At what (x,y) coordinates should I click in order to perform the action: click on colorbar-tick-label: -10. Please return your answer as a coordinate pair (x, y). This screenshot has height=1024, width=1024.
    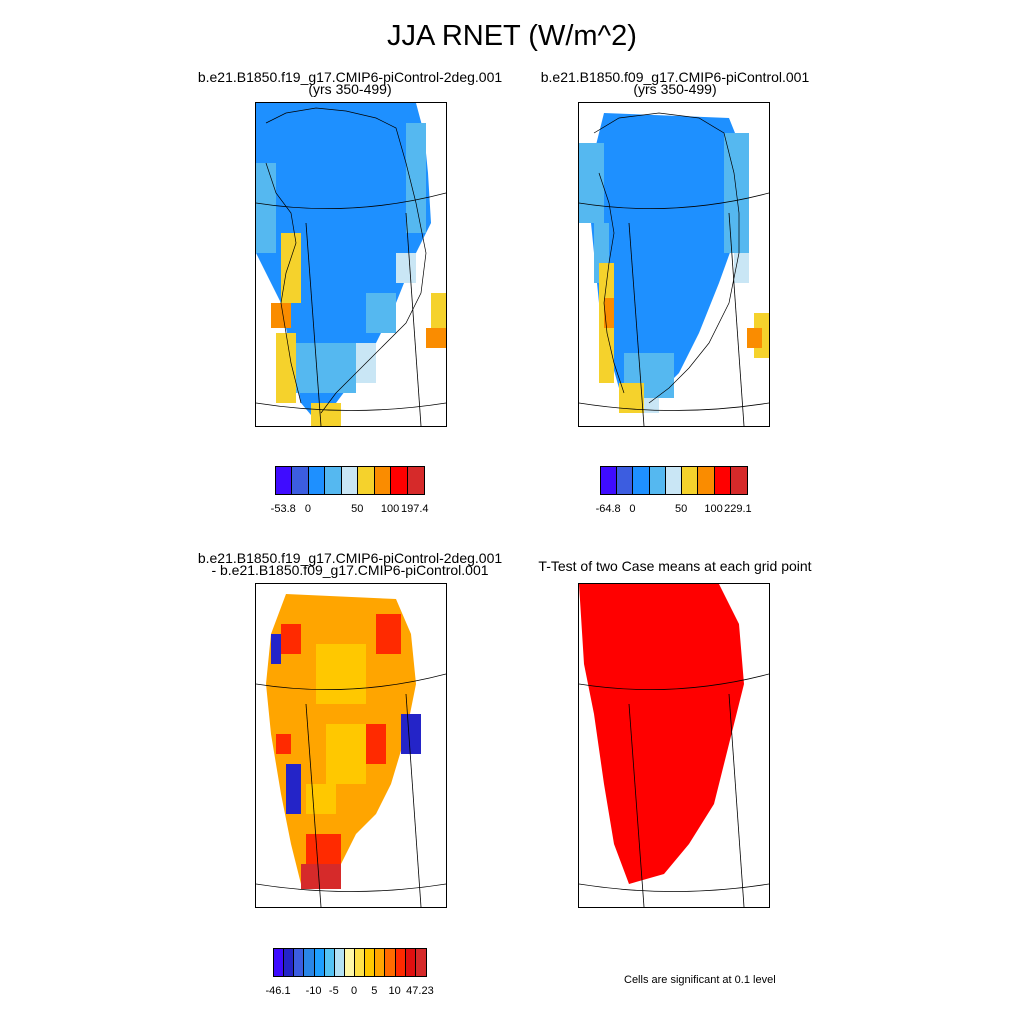
    Looking at the image, I should click on (313, 991).